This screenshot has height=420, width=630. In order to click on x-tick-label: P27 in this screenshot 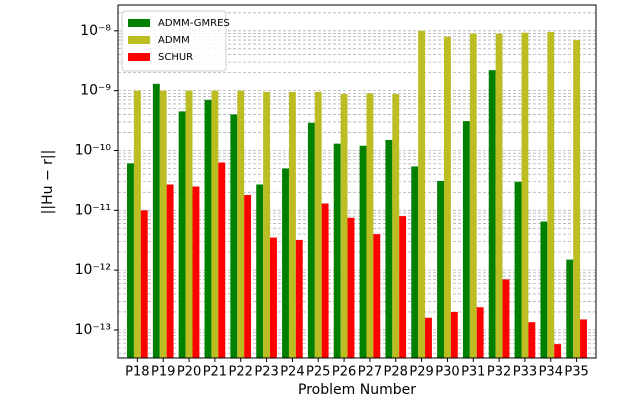, I will do `click(370, 372)`.